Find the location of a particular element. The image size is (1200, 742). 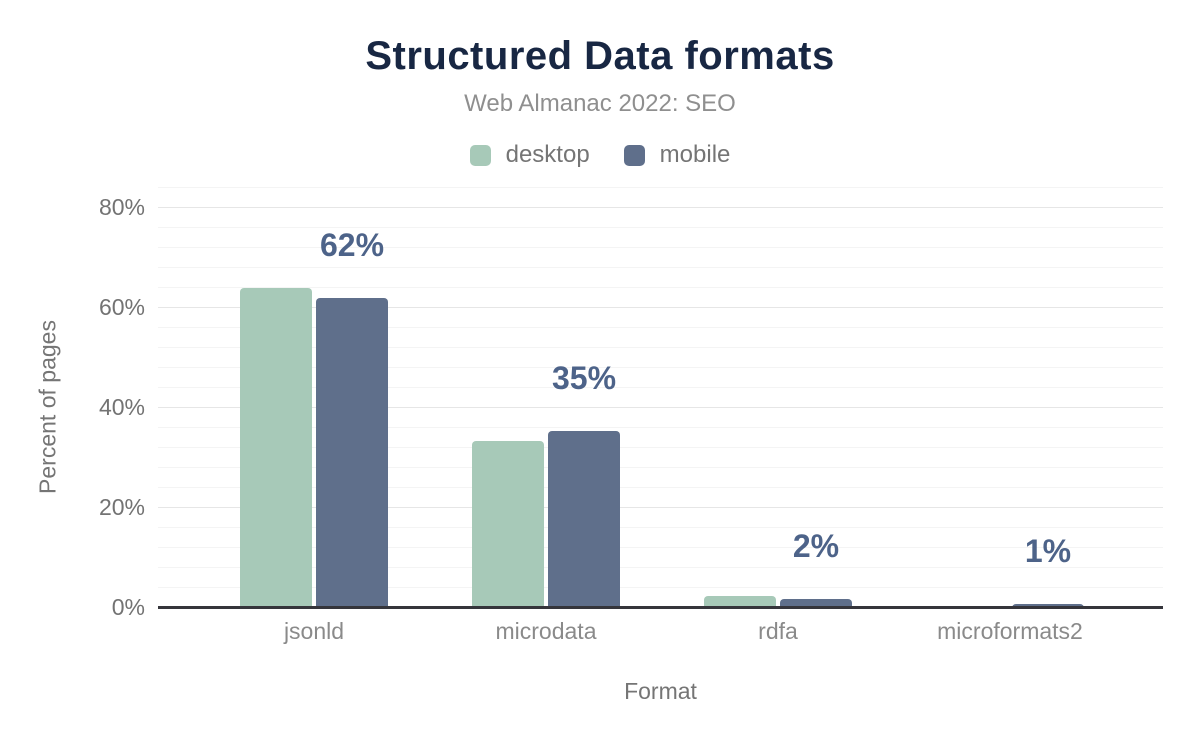

x-axis-line is located at coordinates (660, 607).